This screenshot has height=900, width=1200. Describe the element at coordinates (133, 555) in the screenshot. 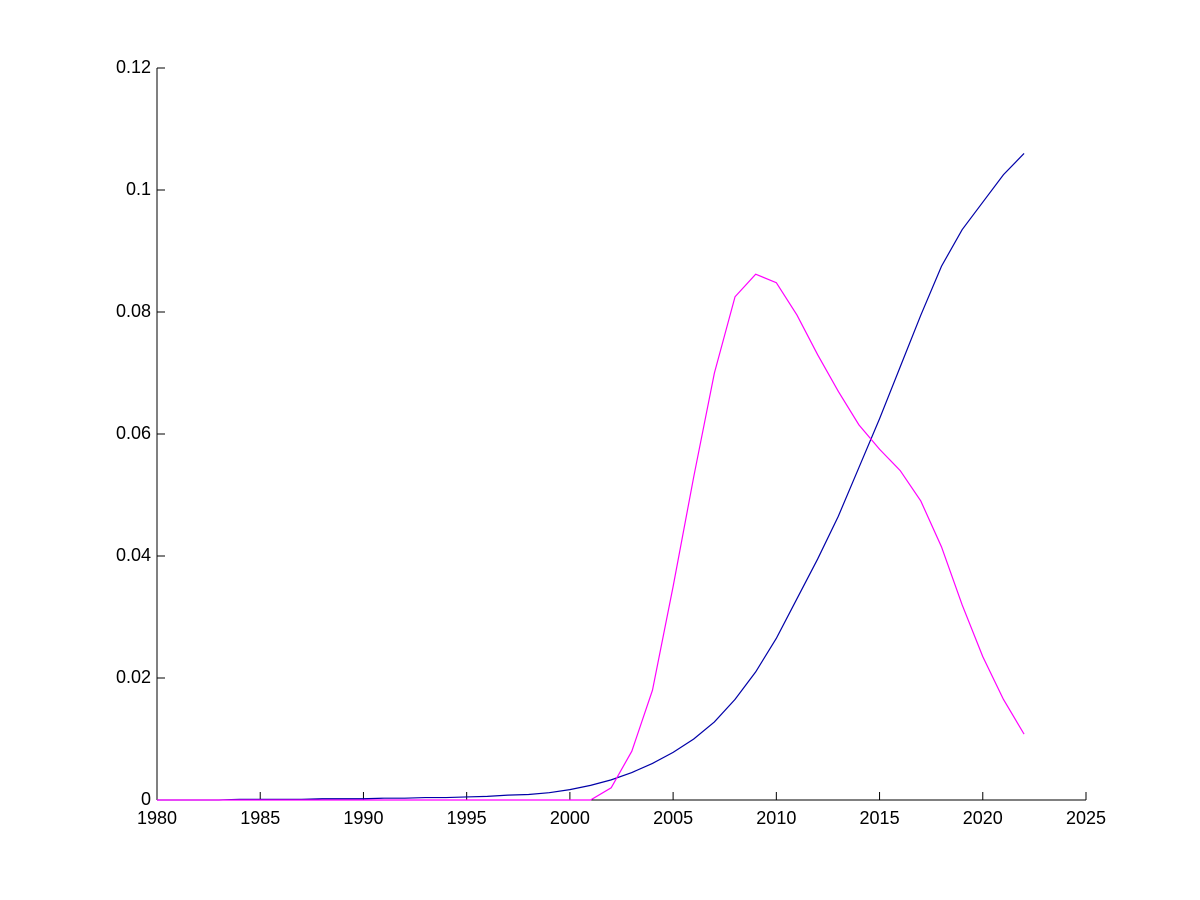

I see `y-tick-label: 0.04` at that location.